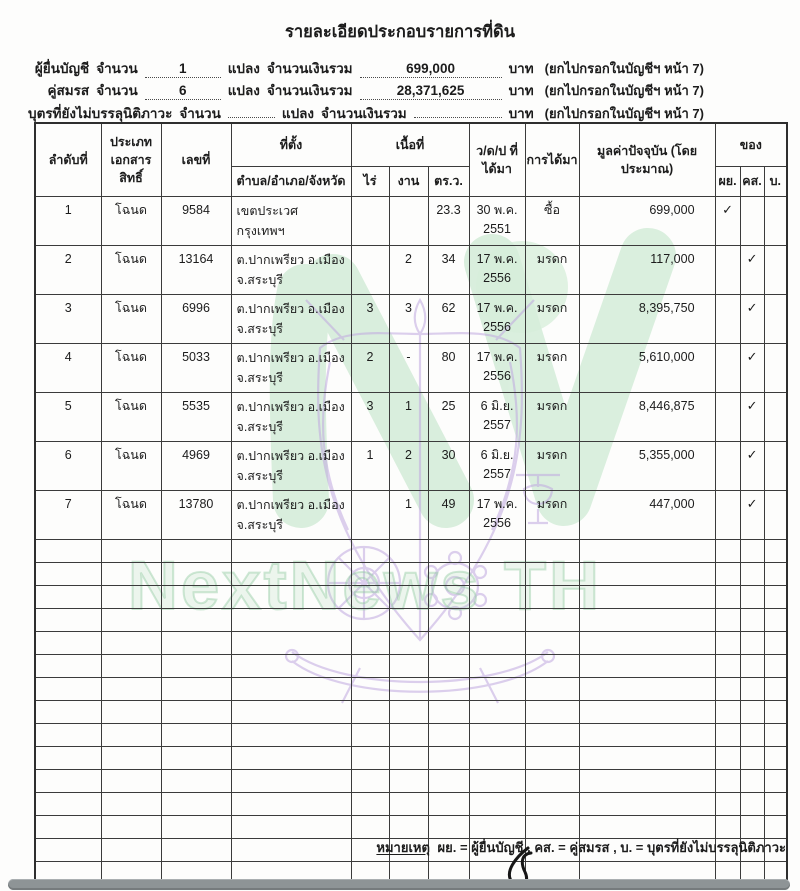  What do you see at coordinates (196, 417) in the screenshot?
I see `cell-number: 5535` at bounding box center [196, 417].